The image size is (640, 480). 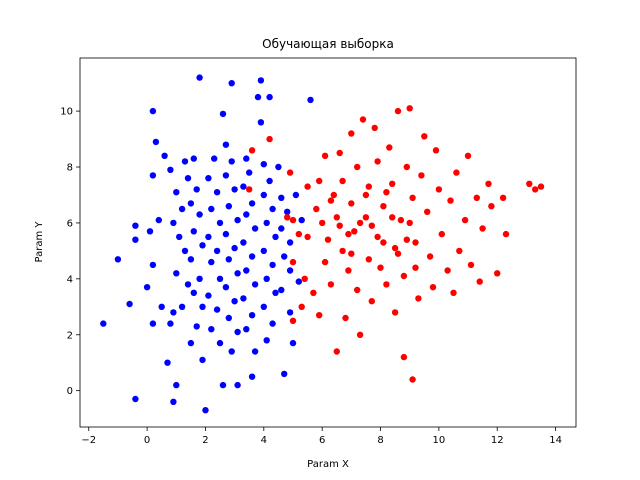 What do you see at coordinates (497, 440) in the screenshot?
I see `x-tick-label: 12` at bounding box center [497, 440].